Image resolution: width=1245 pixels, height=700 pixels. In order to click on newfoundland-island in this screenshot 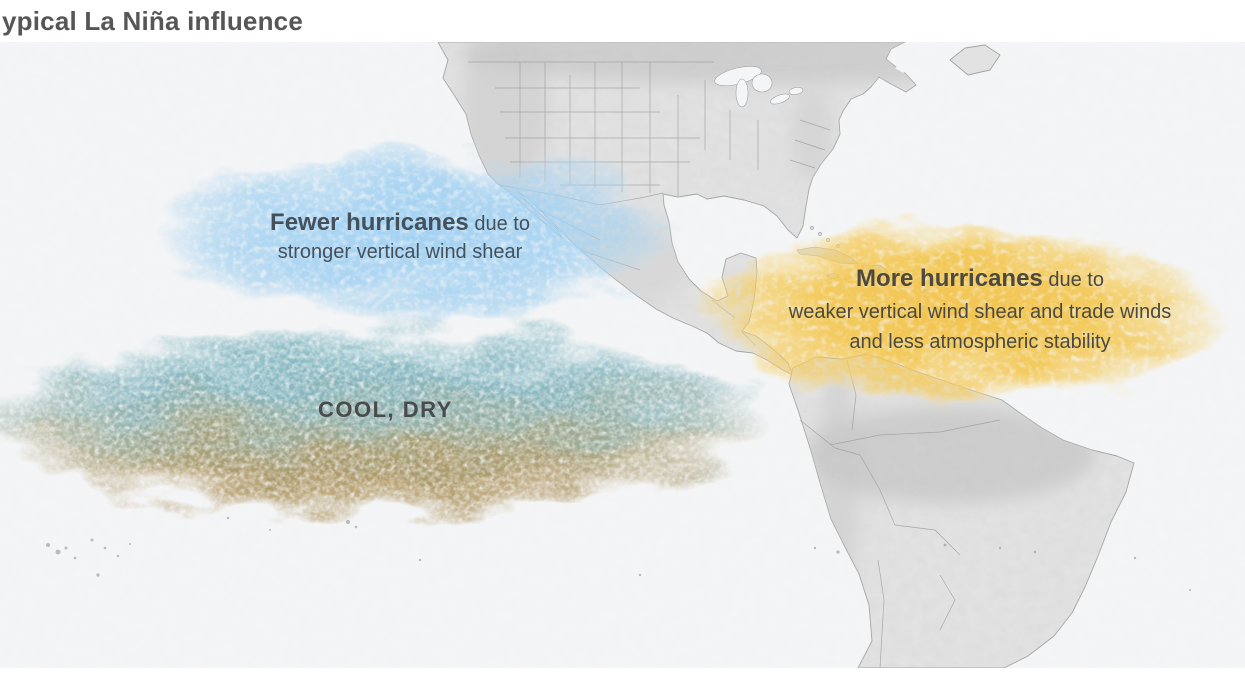, I will do `click(975, 60)`.